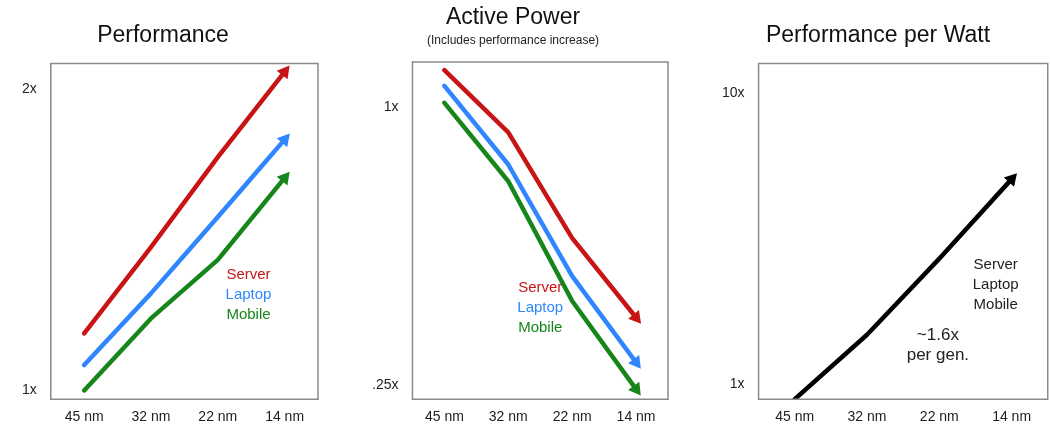  I want to click on y-tick-label: .25x, so click(385, 383).